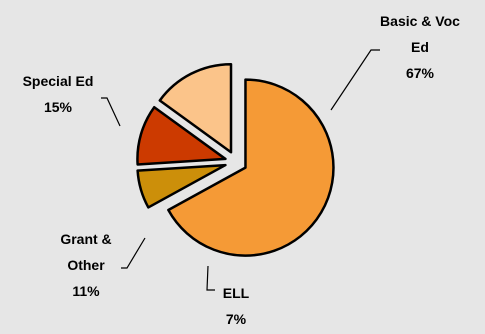 This screenshot has width=485, height=334. I want to click on pie-slice-ell, so click(181, 186).